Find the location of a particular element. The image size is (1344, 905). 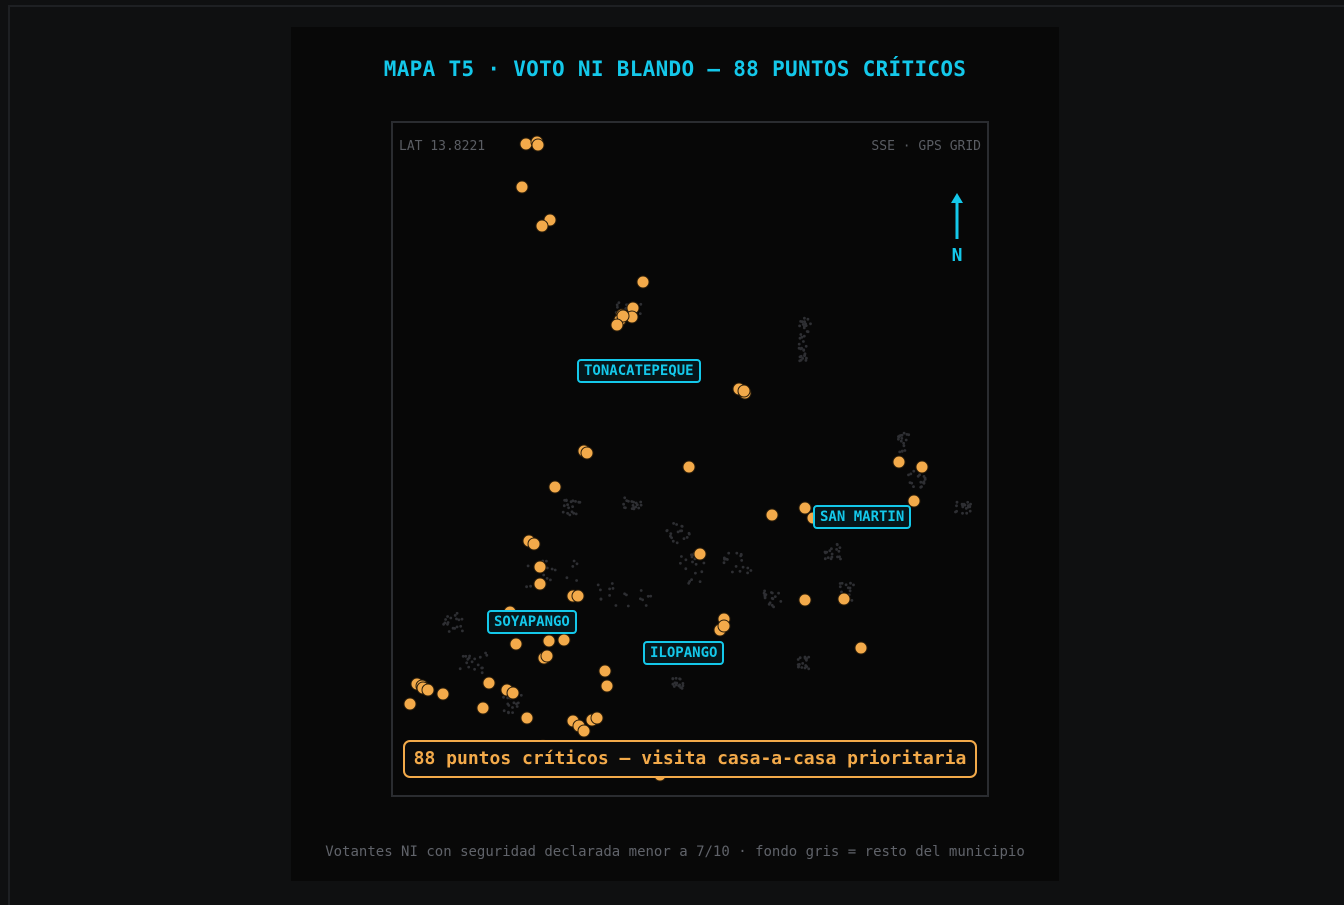

label-ilopango: ILOPANGO is located at coordinates (684, 653).